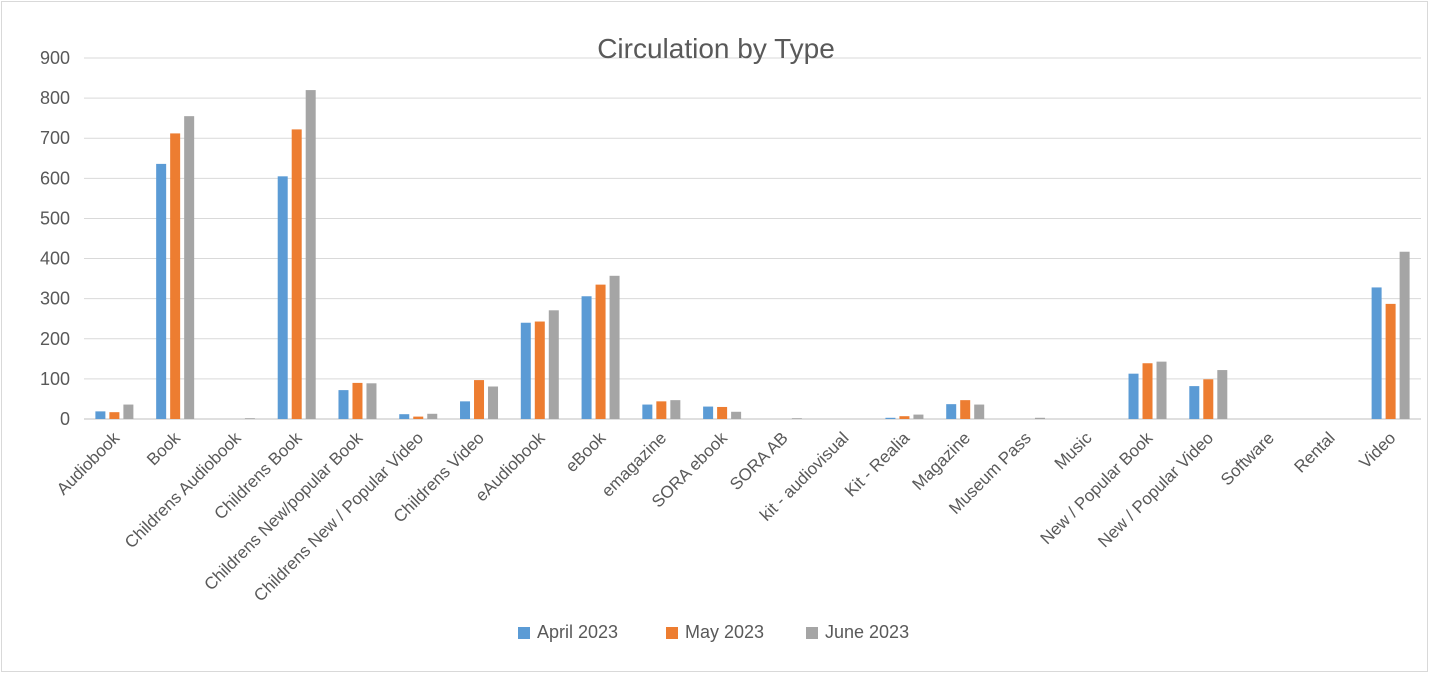 This screenshot has width=1431, height=675. I want to click on y-tick-label: 600, so click(55, 178).